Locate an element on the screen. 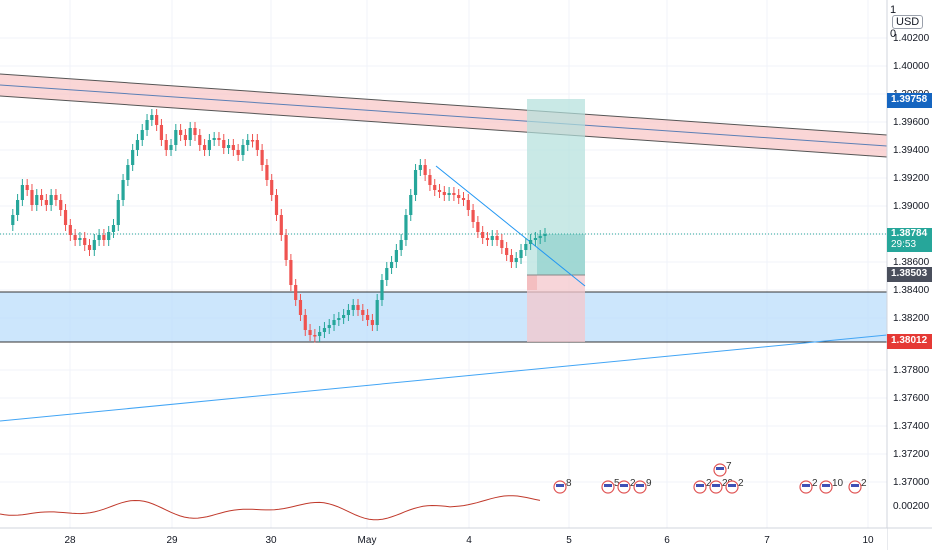 The height and width of the screenshot is (550, 932). time-axis-panel is located at coordinates (443, 539).